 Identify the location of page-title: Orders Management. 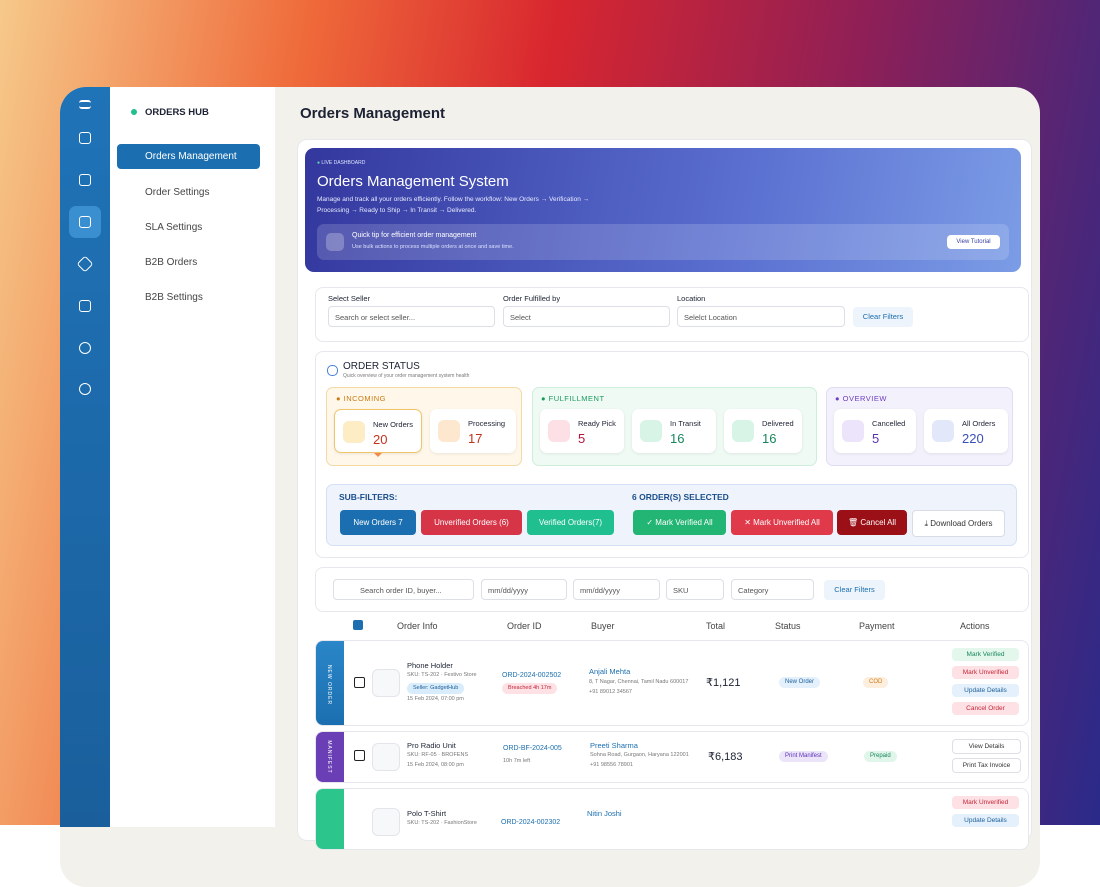
(372, 113).